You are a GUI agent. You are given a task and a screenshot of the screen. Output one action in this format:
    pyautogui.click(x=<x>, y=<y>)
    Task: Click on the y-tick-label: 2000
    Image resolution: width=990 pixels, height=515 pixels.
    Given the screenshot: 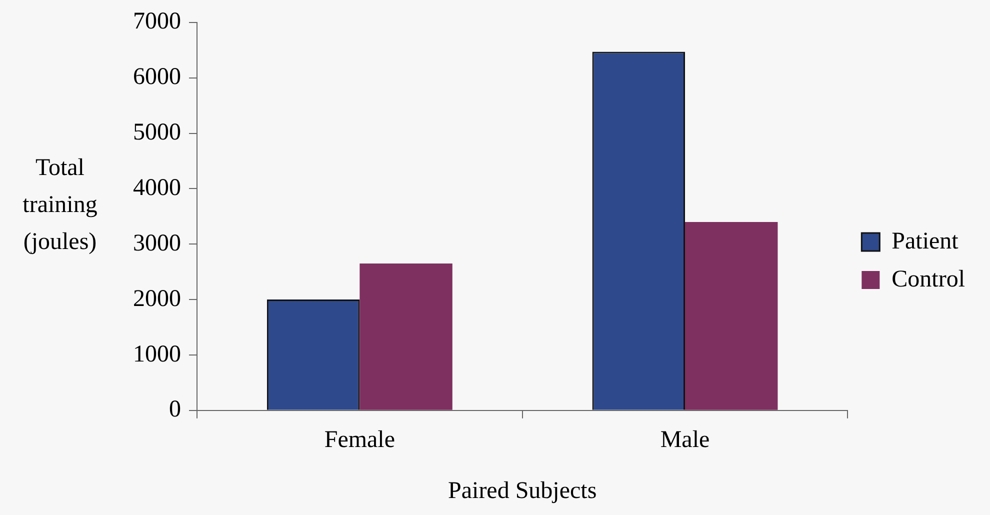 What is the action you would take?
    pyautogui.click(x=157, y=299)
    